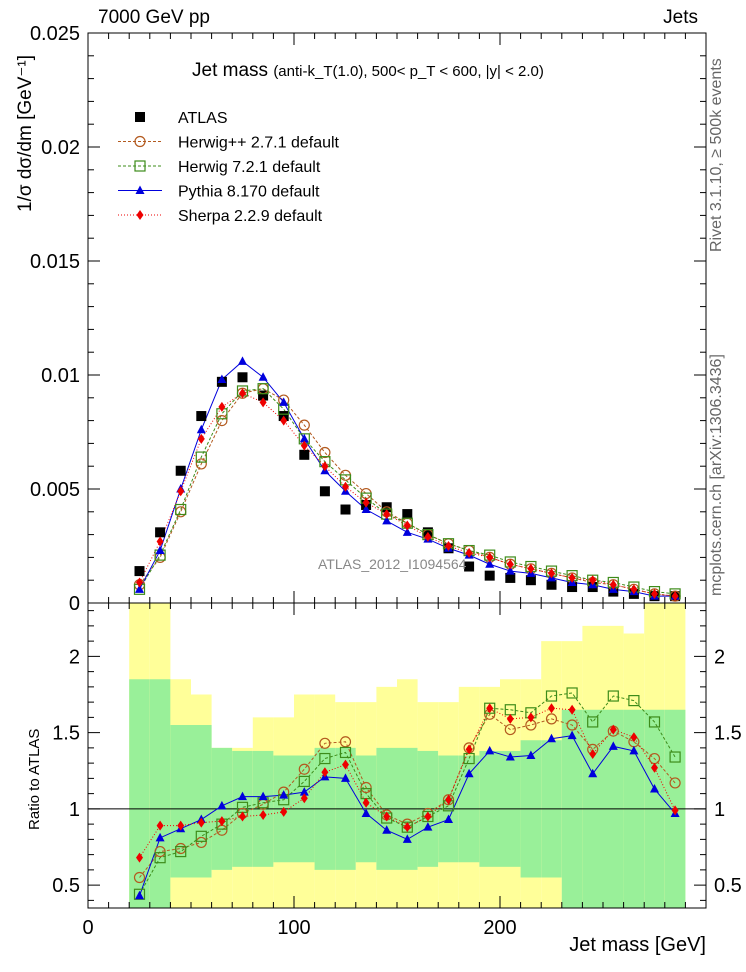 The image size is (746, 972). I want to click on main-y-tick-label: 0.01, so click(60, 376).